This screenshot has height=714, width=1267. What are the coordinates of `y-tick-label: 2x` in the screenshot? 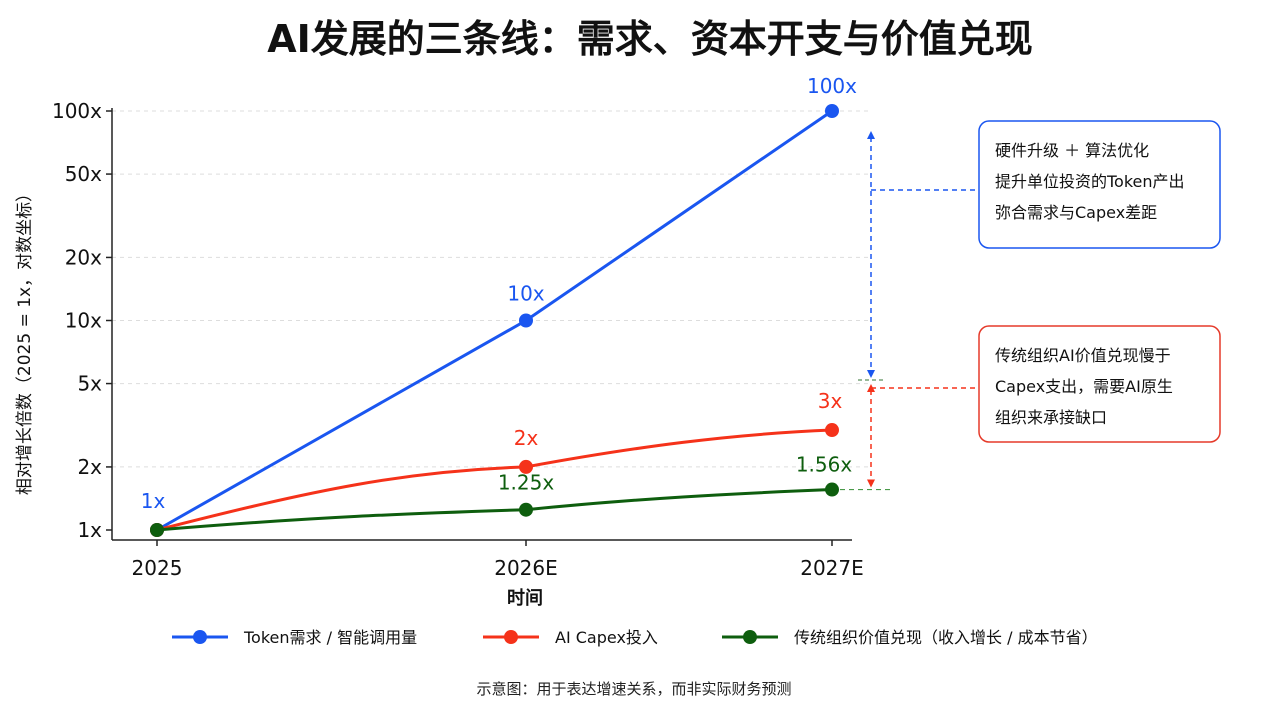 It's located at (89, 467).